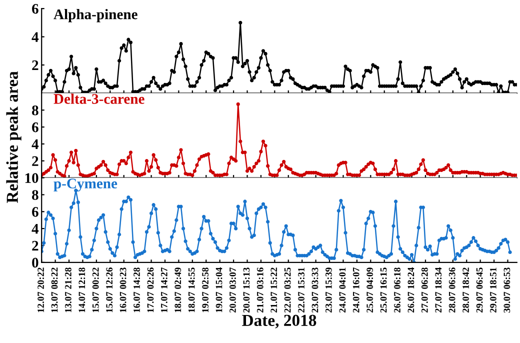 The height and width of the screenshot is (343, 520). Describe the element at coordinates (205, 290) in the screenshot. I see `x-tick-label: 19.07 02:58` at that location.